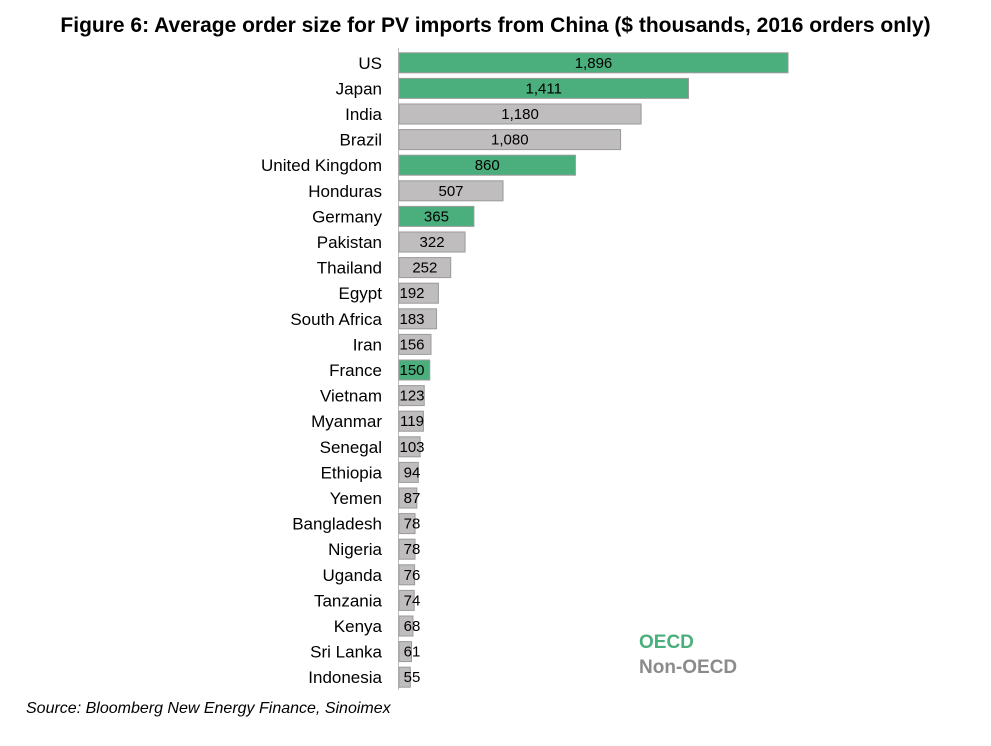 This screenshot has height=746, width=991. I want to click on data-label: 103, so click(411, 447).